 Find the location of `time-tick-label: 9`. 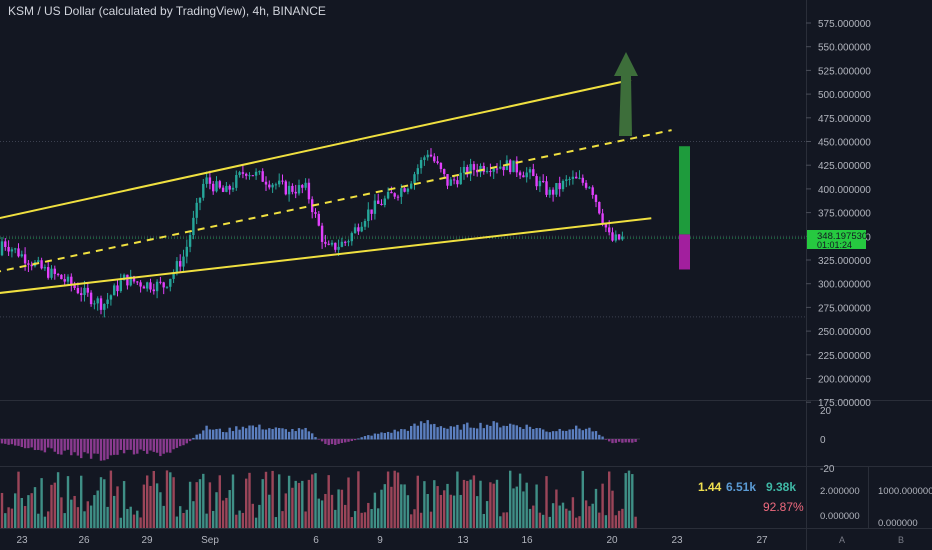

time-tick-label: 9 is located at coordinates (380, 540).